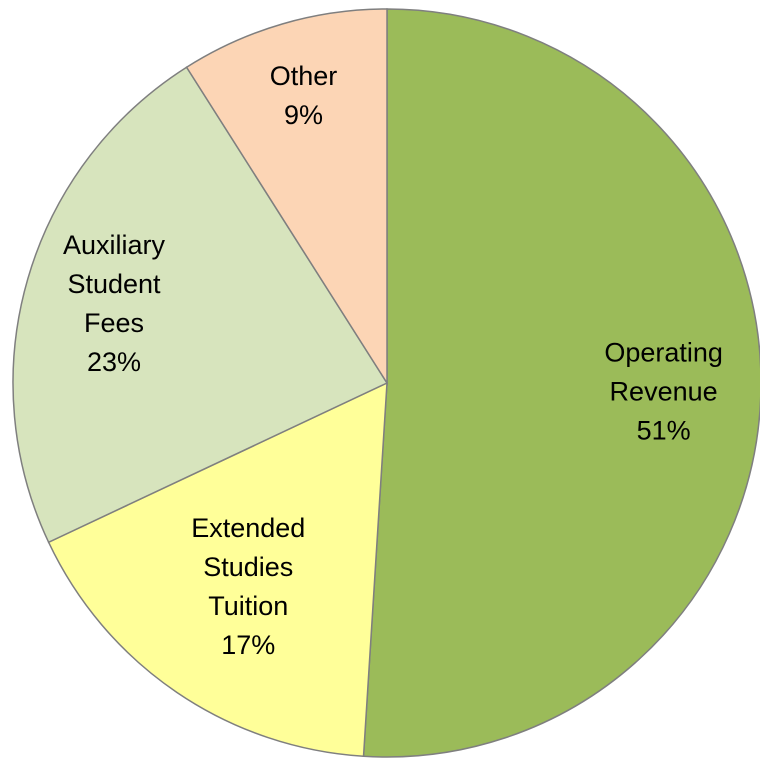 Image resolution: width=760 pixels, height=765 pixels. What do you see at coordinates (114, 361) in the screenshot?
I see `value-label: 23%` at bounding box center [114, 361].